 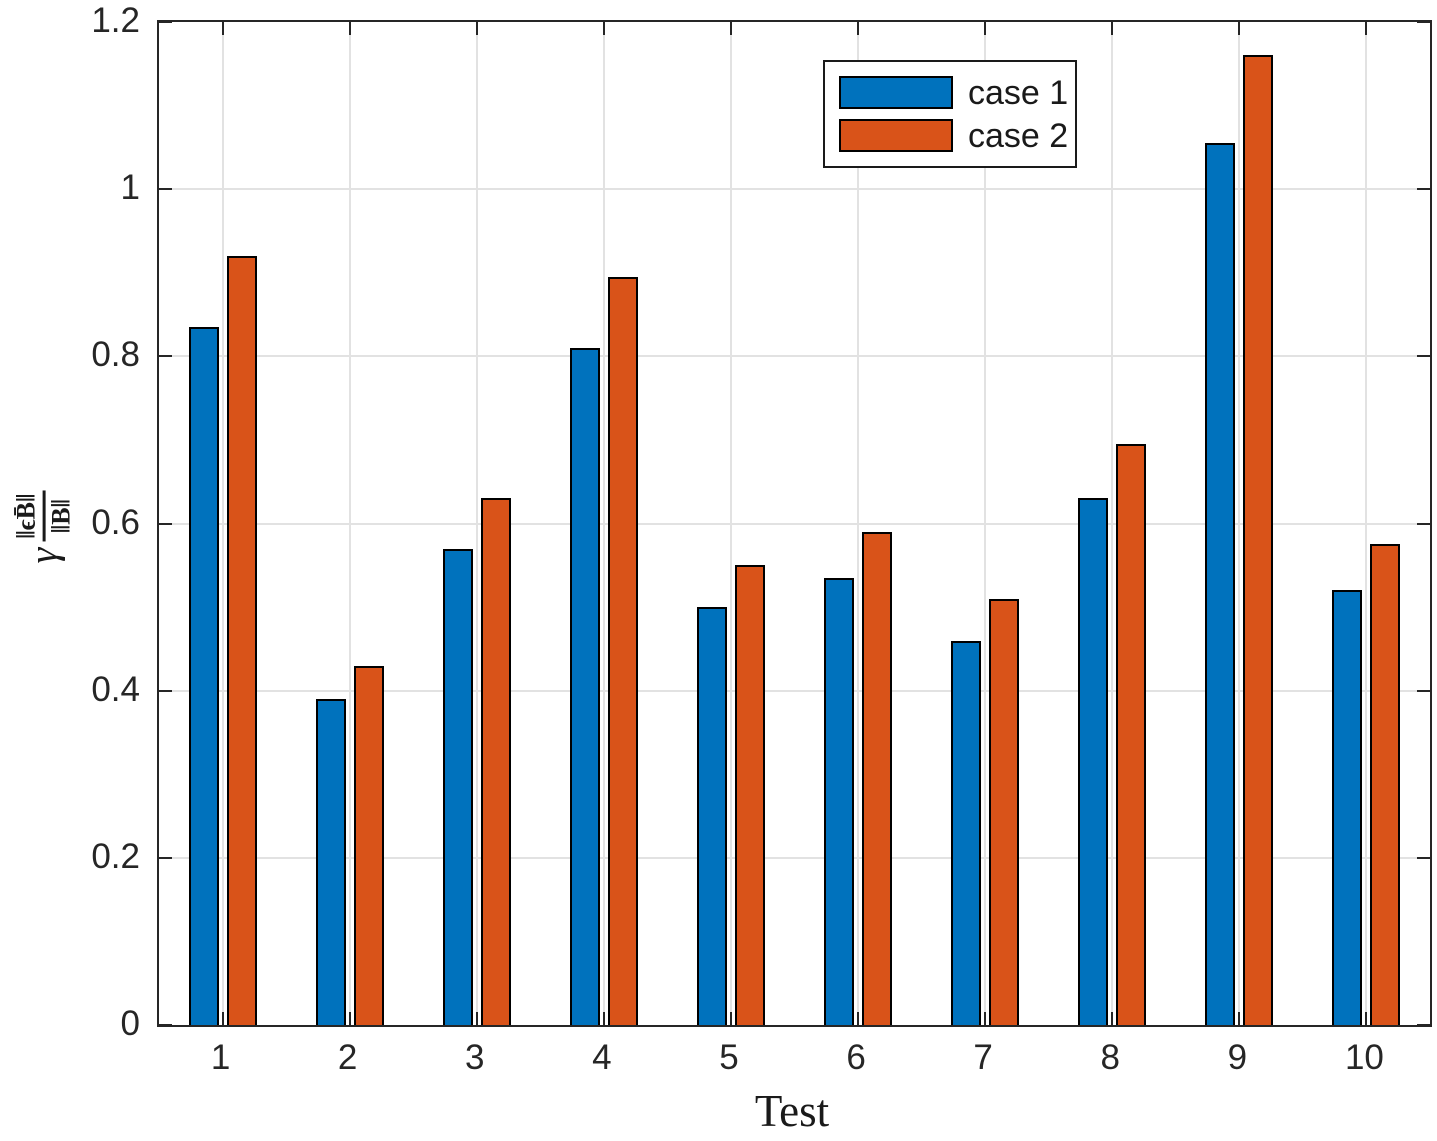 What do you see at coordinates (794, 356) in the screenshot?
I see `gridline-y-0.8` at bounding box center [794, 356].